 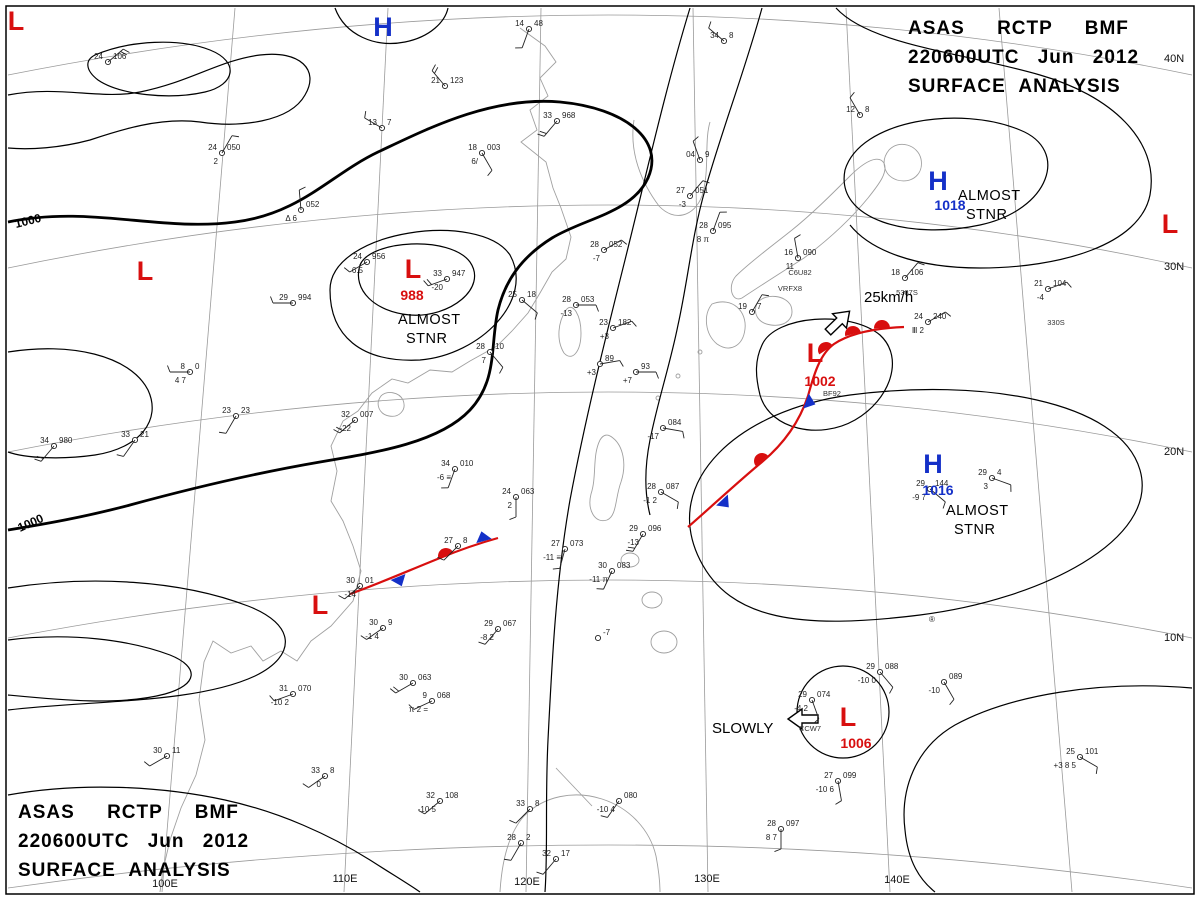 What do you see at coordinates (616, 244) in the screenshot?
I see `station-pressure: 052` at bounding box center [616, 244].